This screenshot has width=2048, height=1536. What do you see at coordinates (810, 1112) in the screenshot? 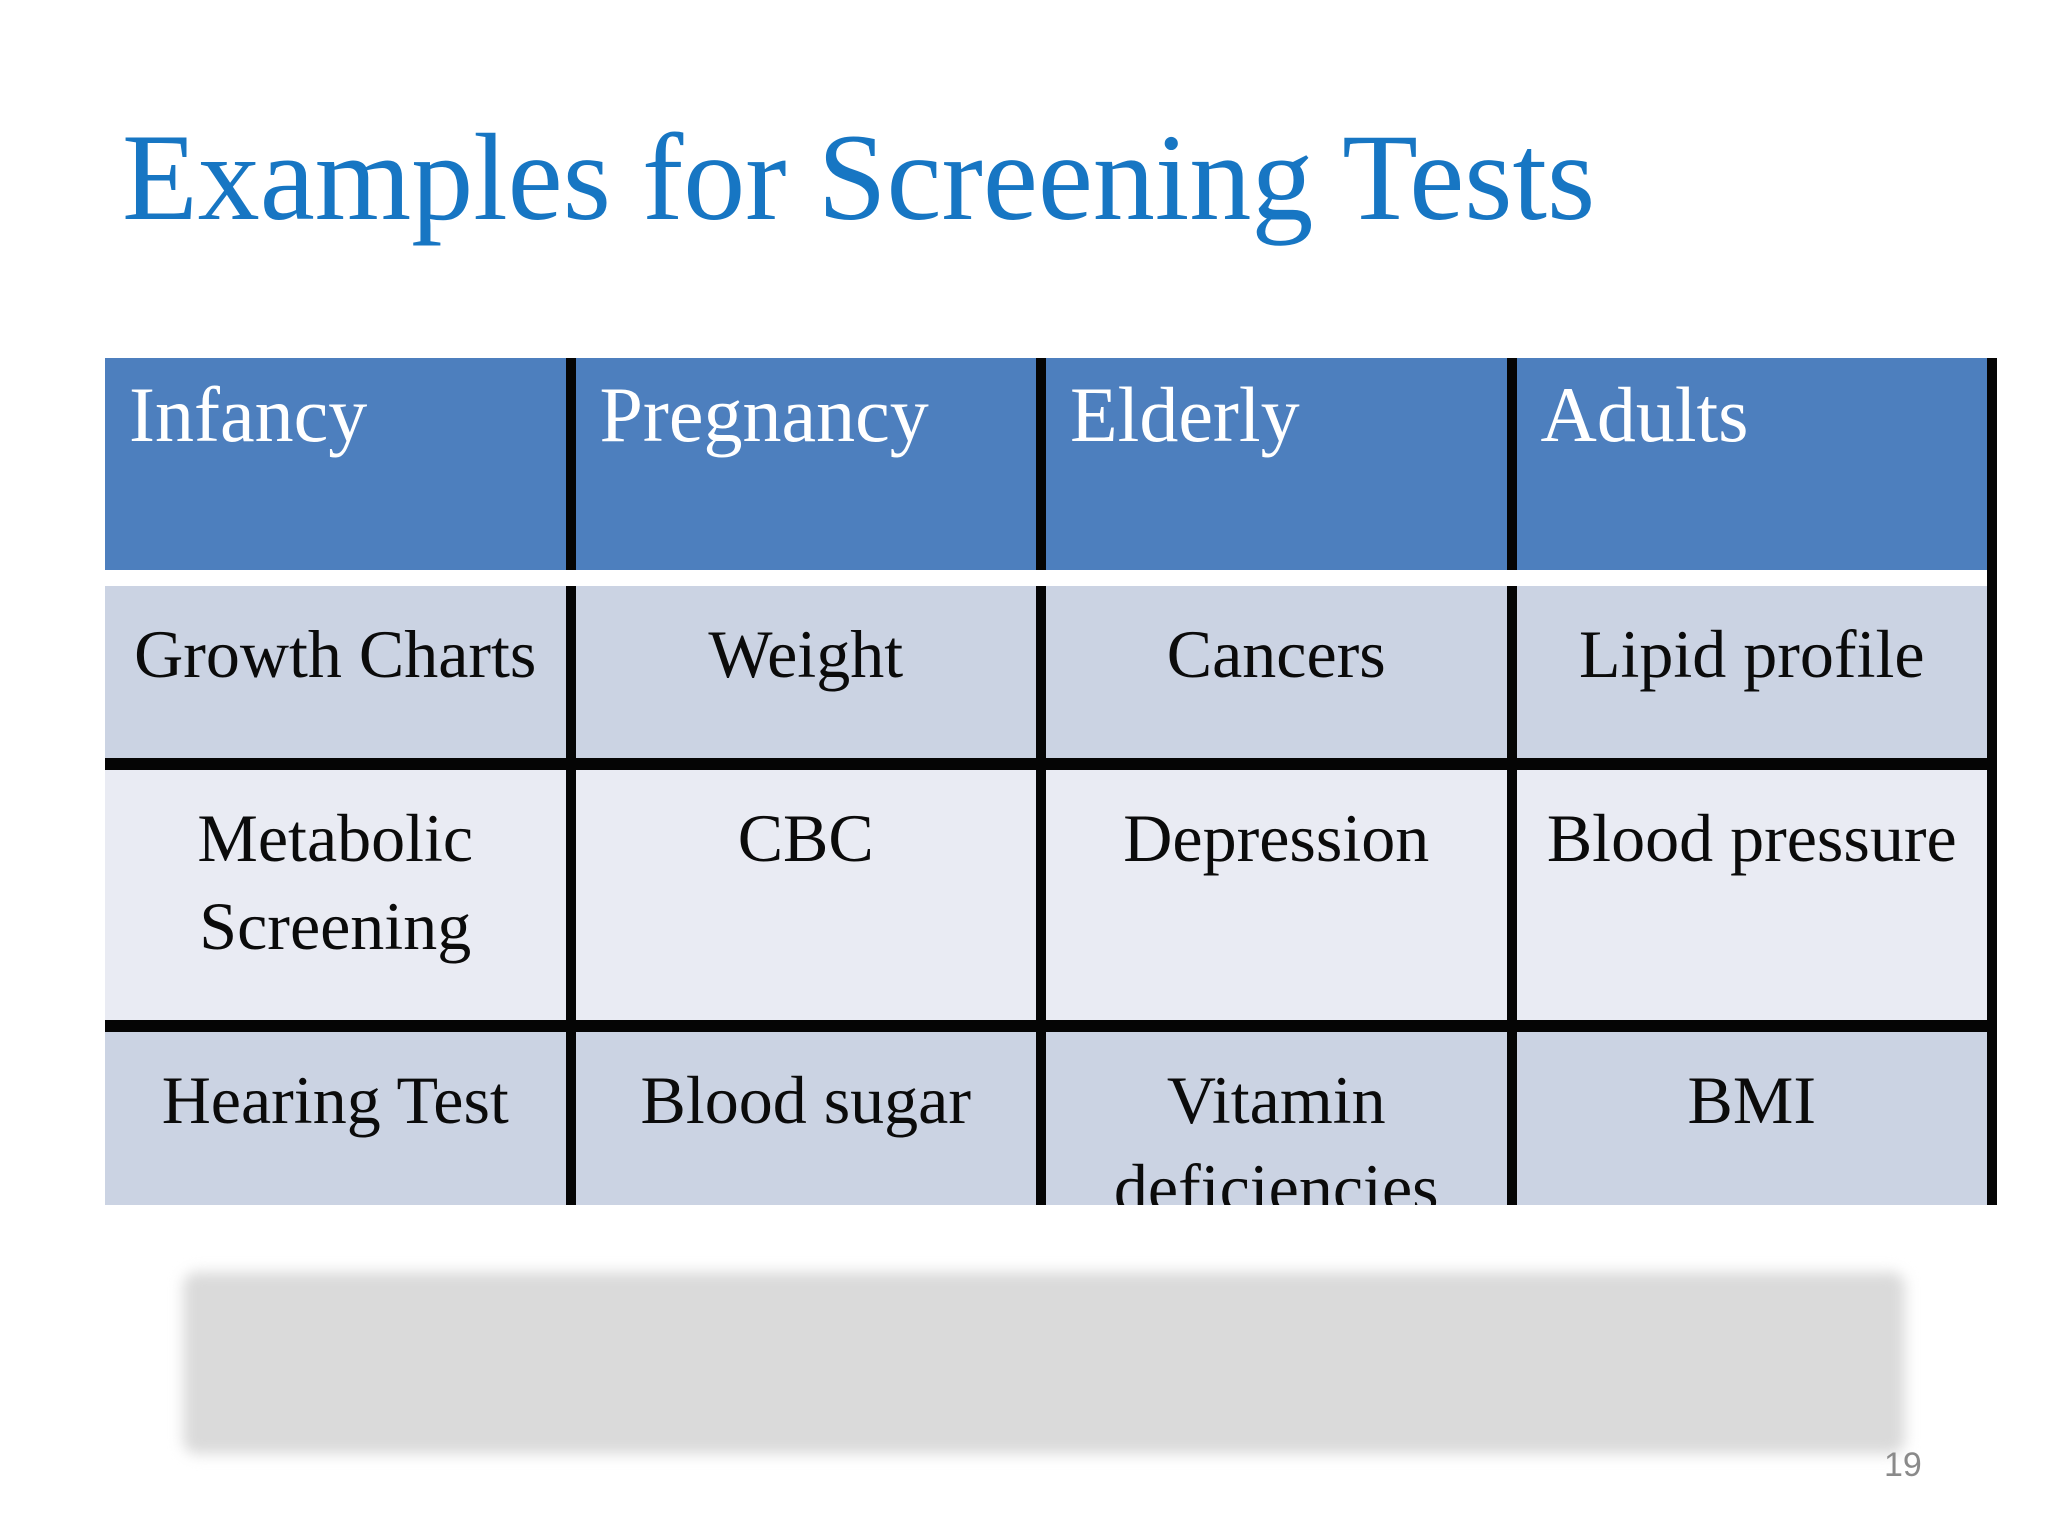
I see `table-cell: Blood sugar` at bounding box center [810, 1112].